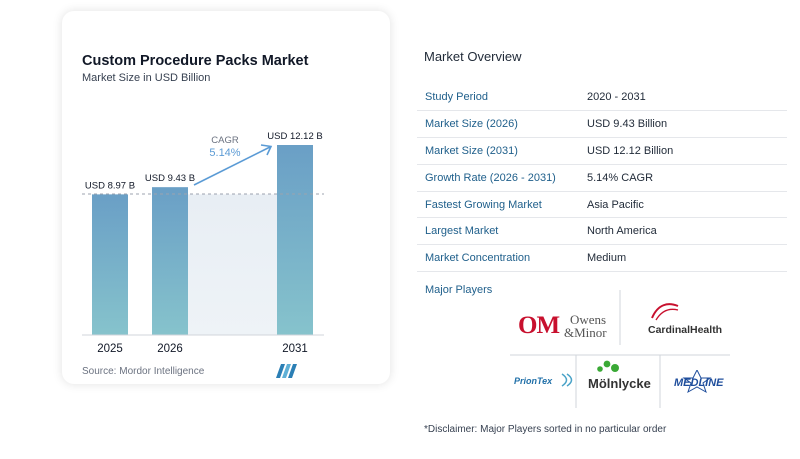  What do you see at coordinates (627, 123) in the screenshot?
I see `overview-row-value: USD 9.43 Billion` at bounding box center [627, 123].